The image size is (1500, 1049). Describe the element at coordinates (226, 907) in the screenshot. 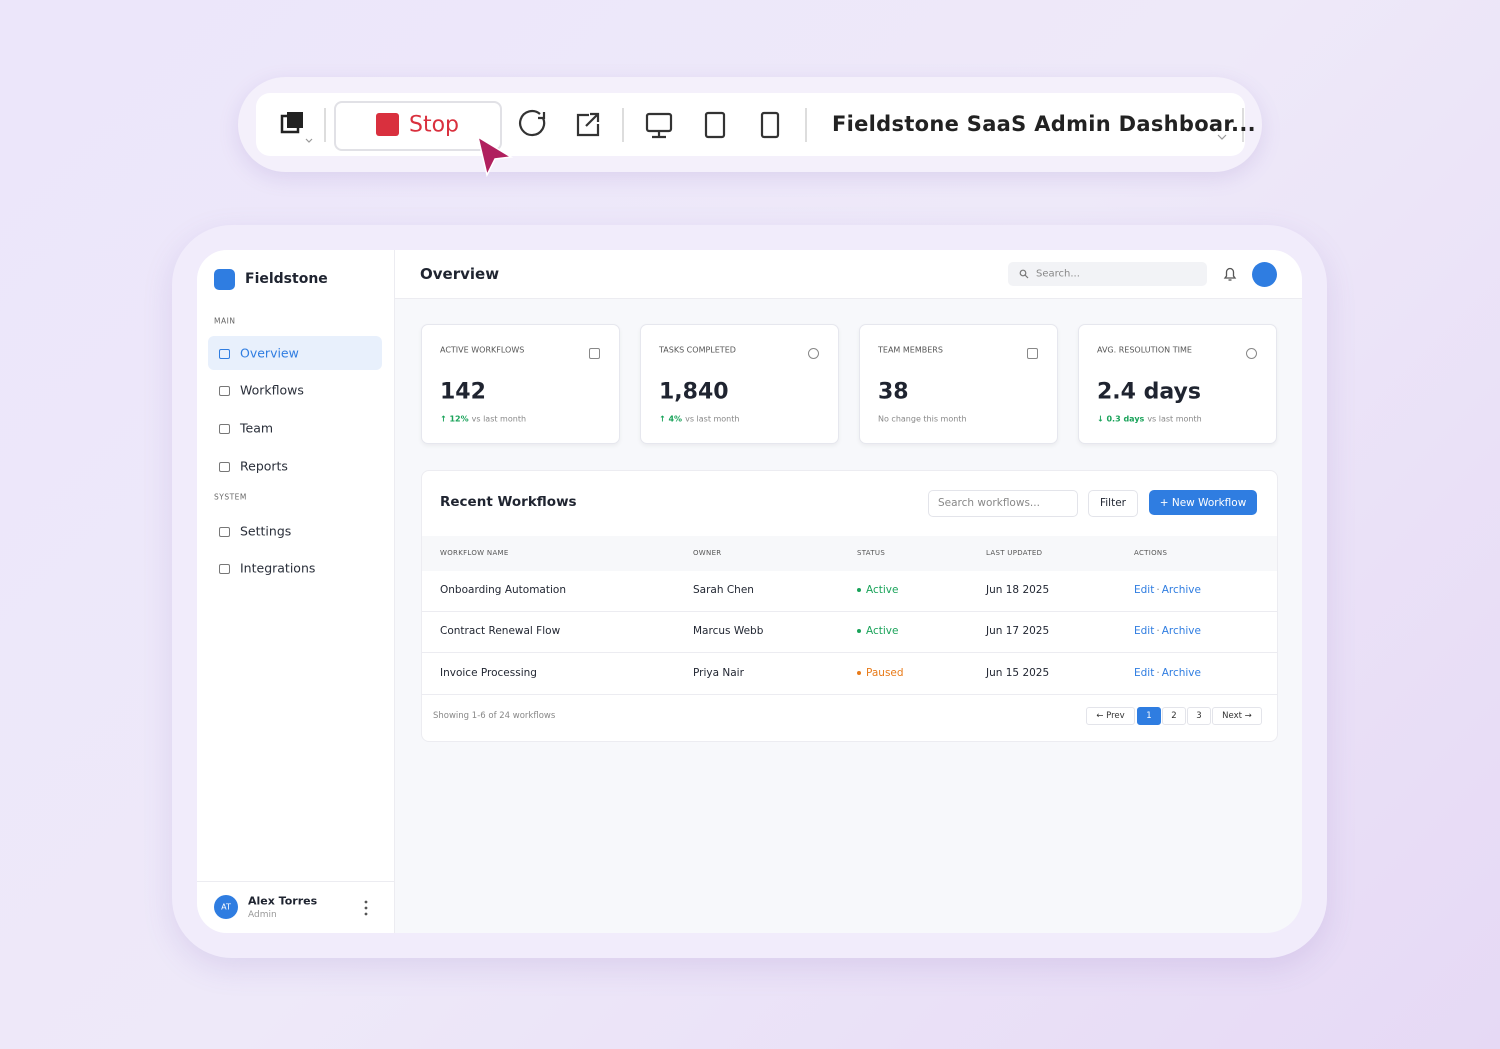

I see `user-avatar` at that location.